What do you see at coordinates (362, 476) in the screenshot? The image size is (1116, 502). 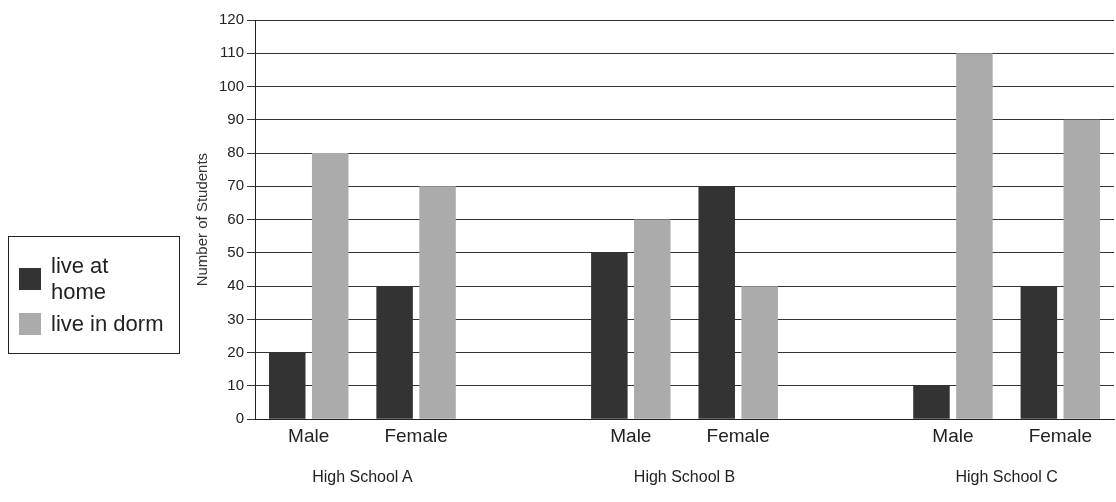 I see `text: High School A` at bounding box center [362, 476].